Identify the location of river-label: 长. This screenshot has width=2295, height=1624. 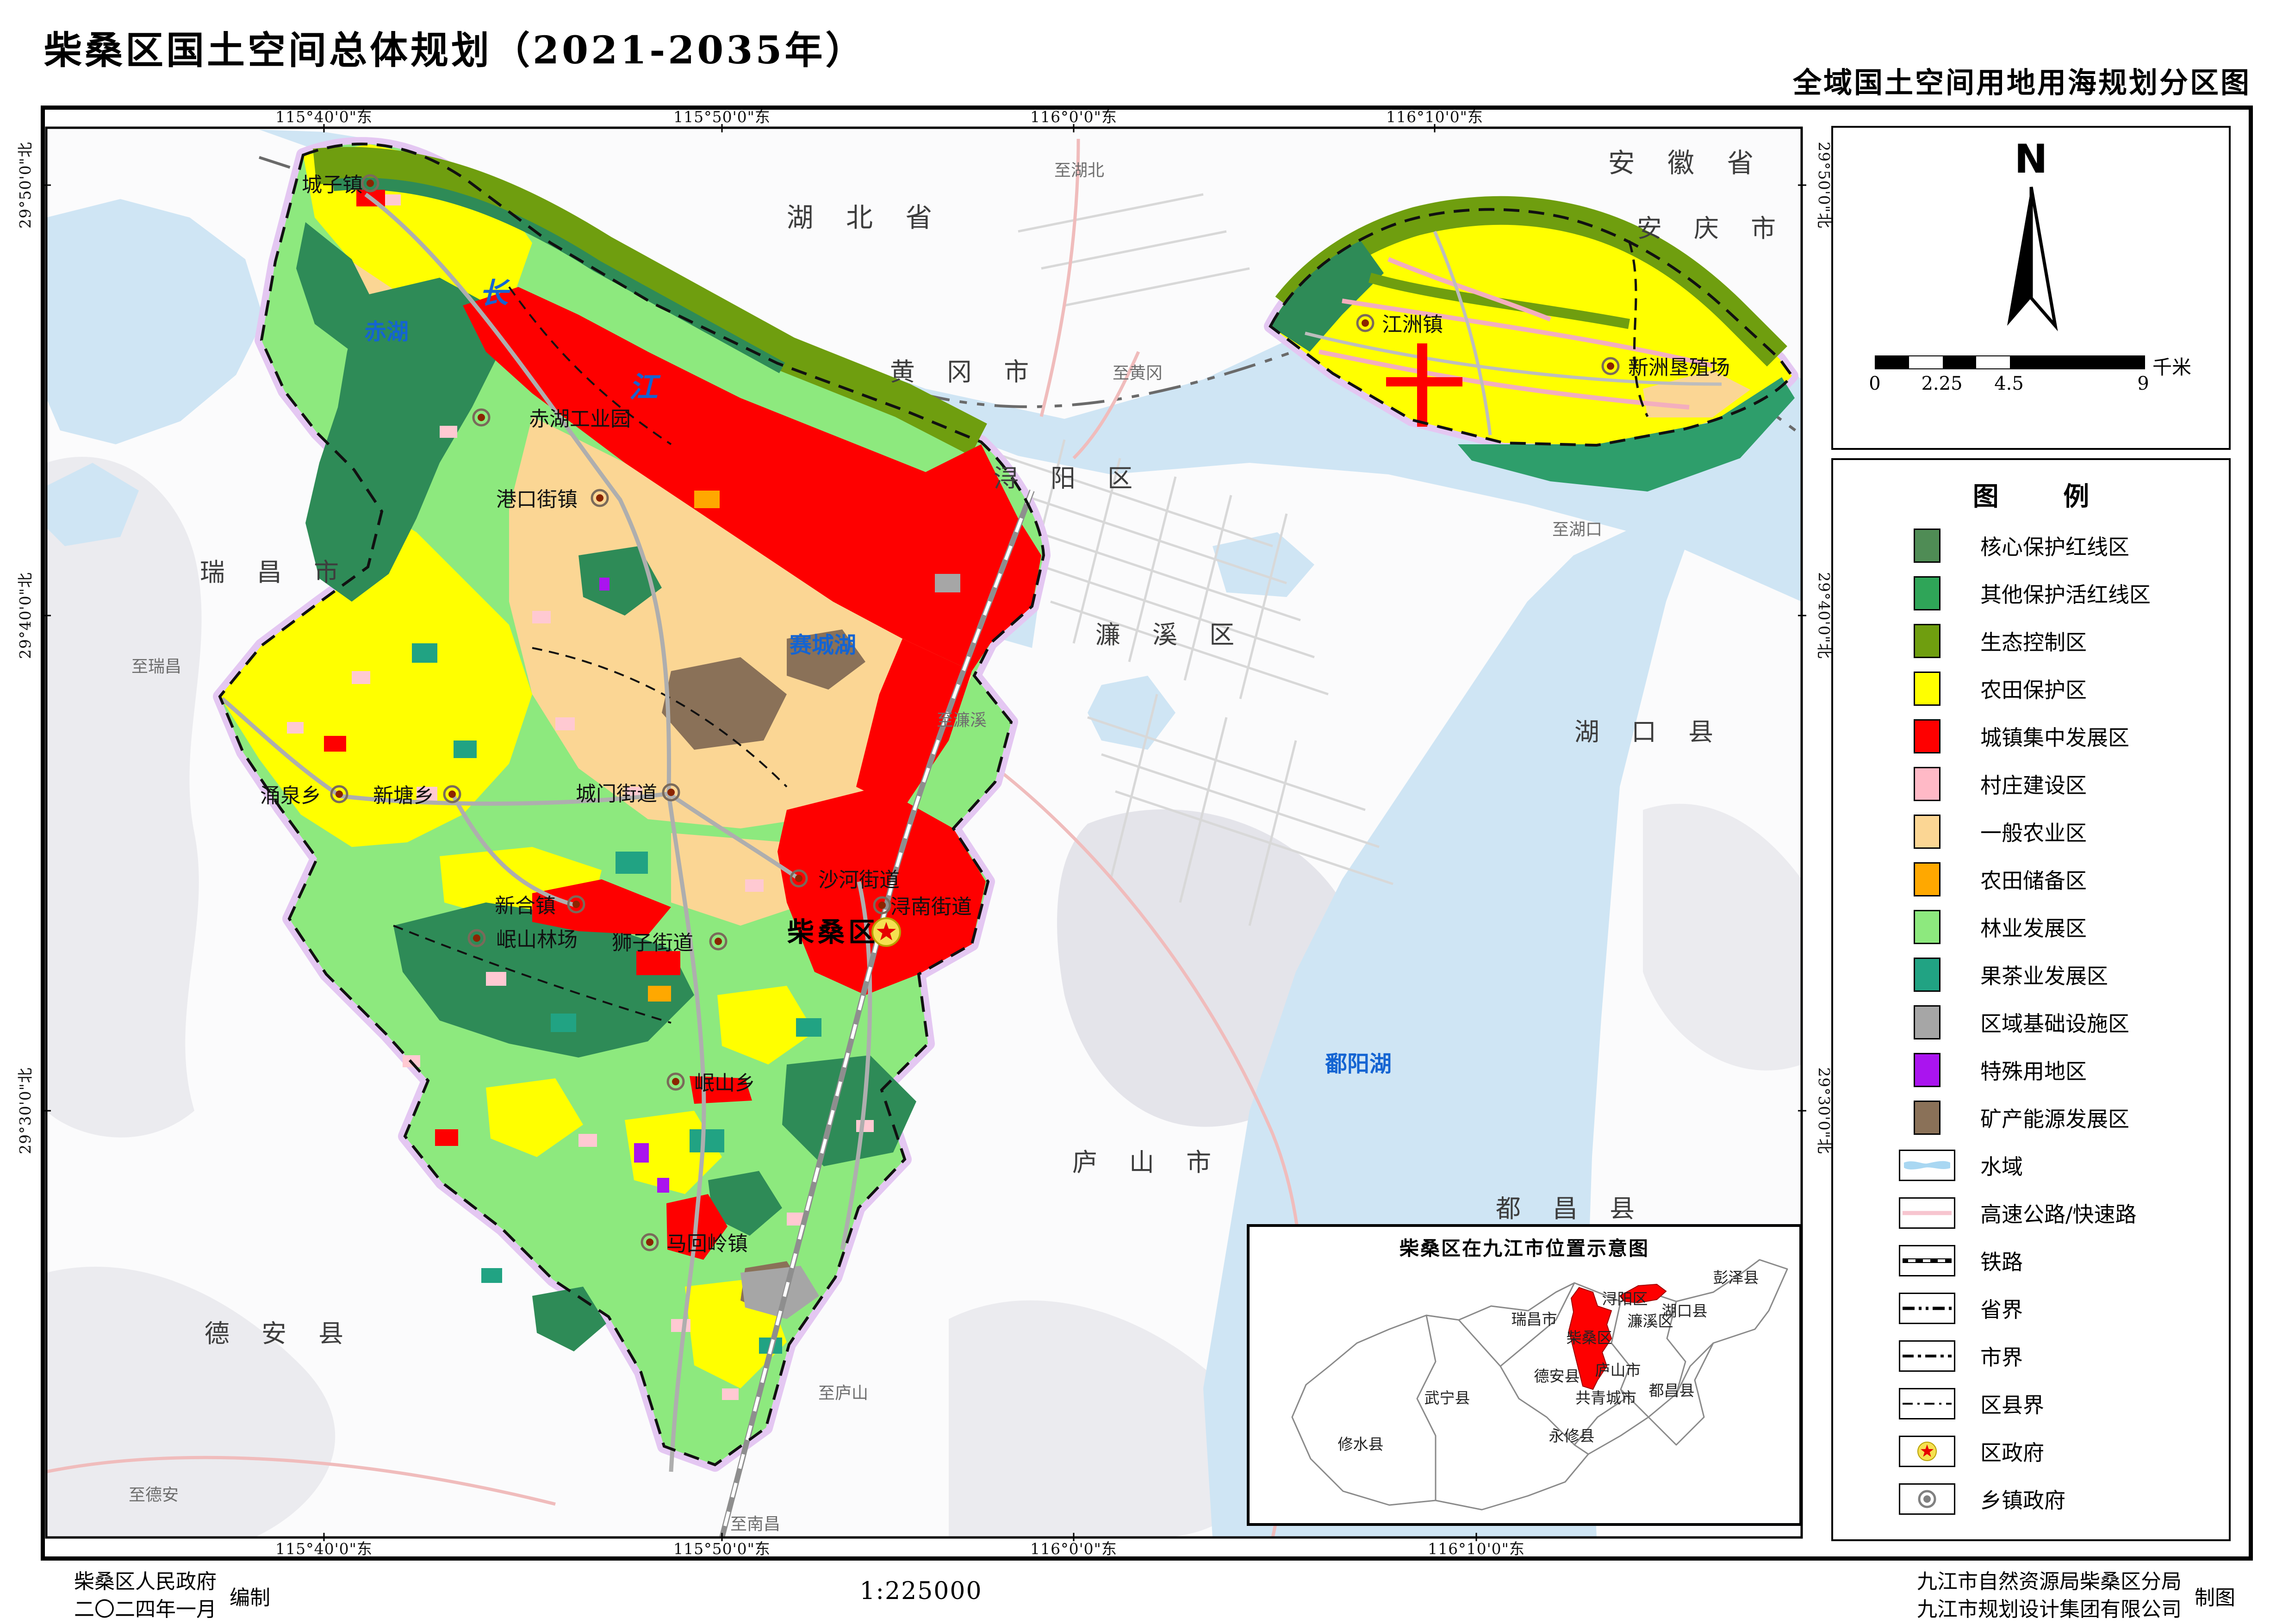
(494, 293).